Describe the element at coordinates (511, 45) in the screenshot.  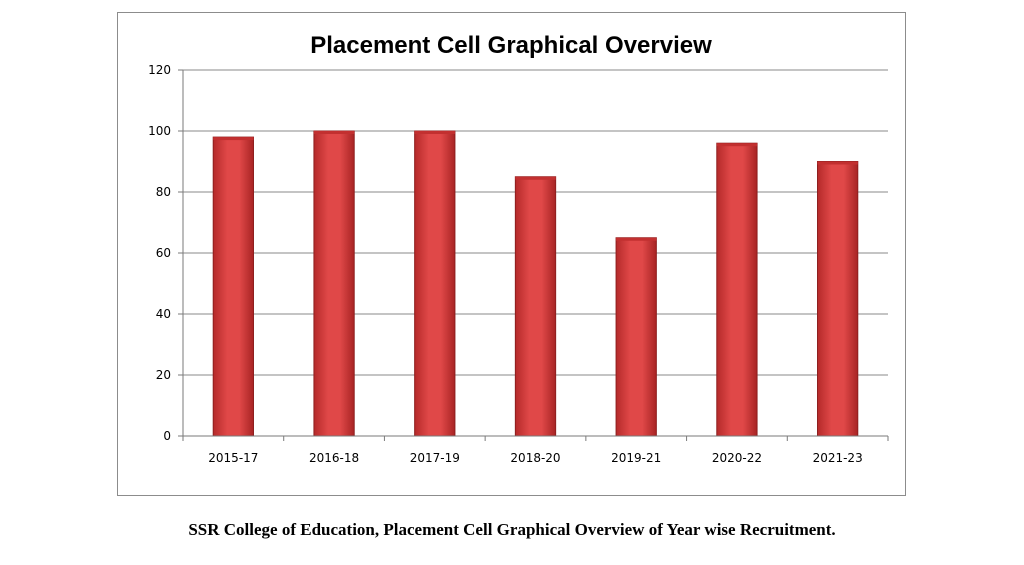
I see `chart-title: Placement Cell Graphical Overview` at that location.